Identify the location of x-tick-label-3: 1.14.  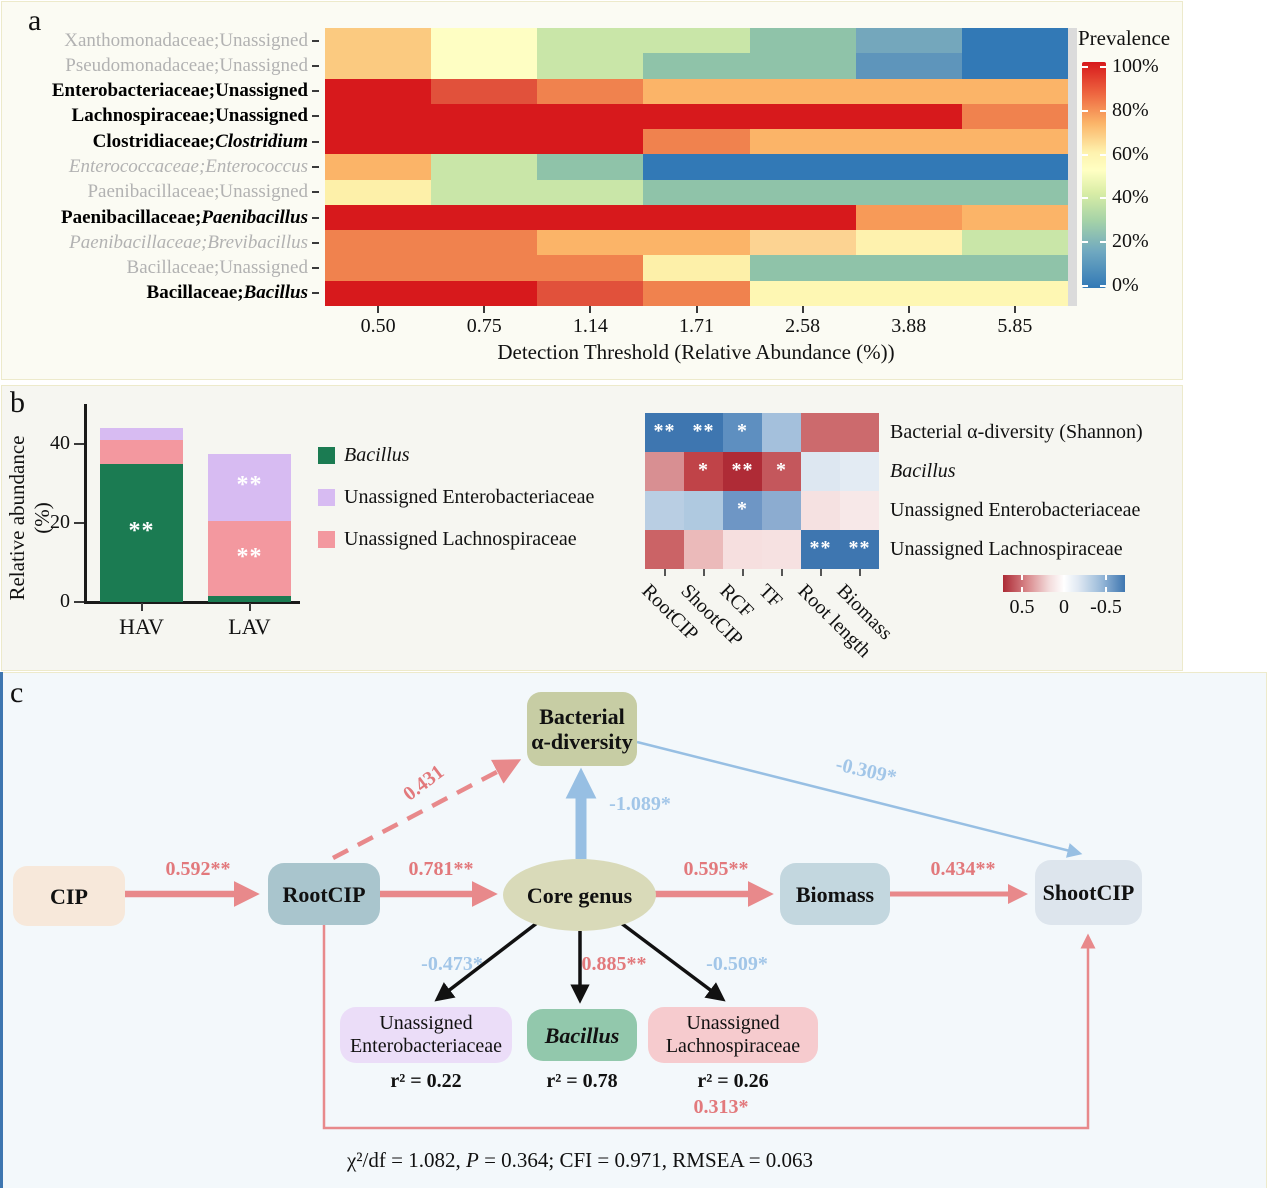
(590, 326).